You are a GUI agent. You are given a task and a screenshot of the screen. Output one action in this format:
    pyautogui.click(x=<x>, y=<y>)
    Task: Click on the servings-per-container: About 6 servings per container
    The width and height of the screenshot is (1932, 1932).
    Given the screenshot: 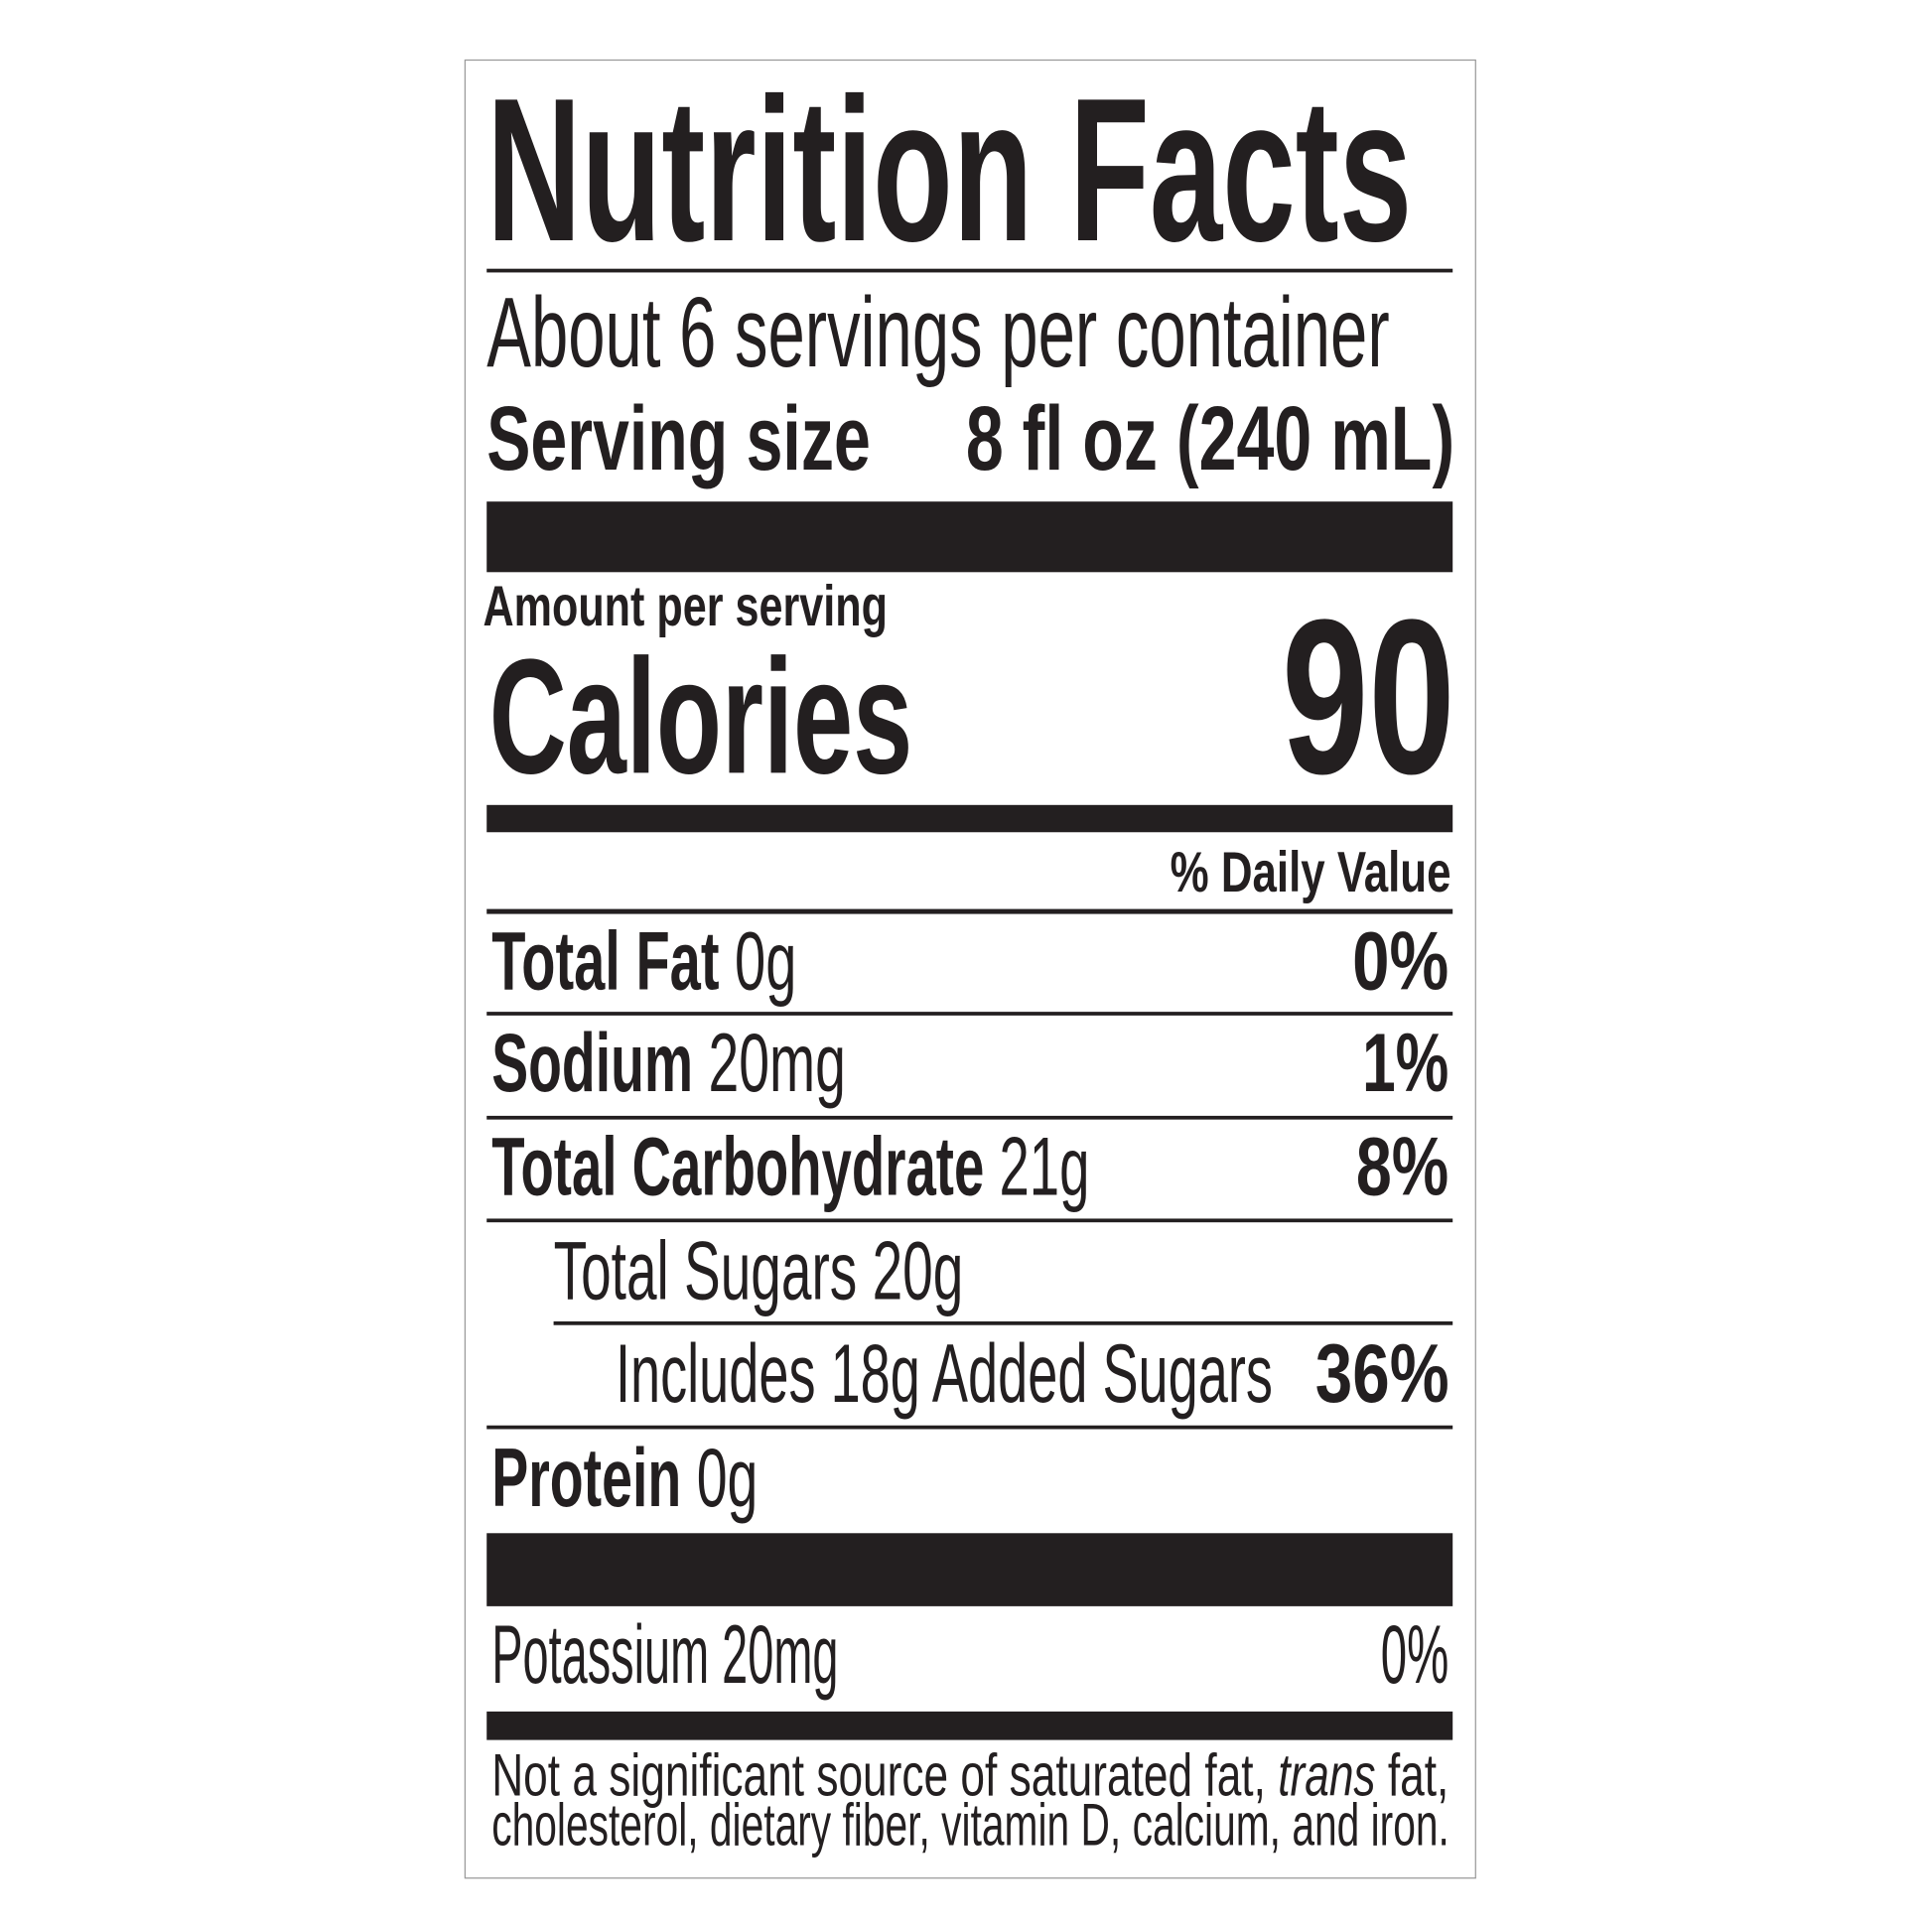 What is the action you would take?
    pyautogui.click(x=938, y=332)
    